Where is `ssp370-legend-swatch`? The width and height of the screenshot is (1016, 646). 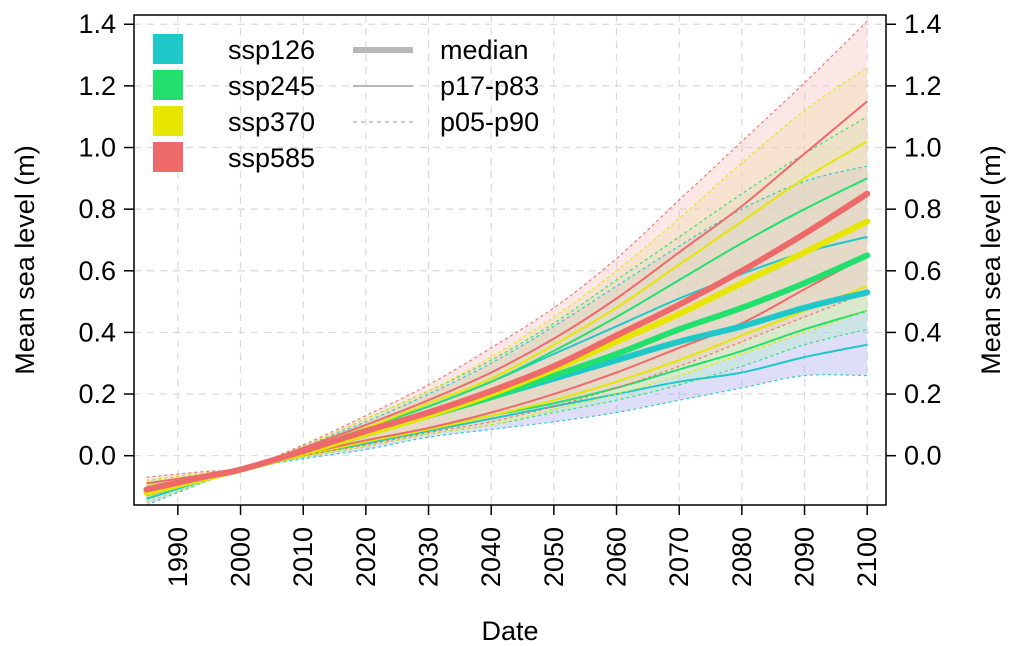 ssp370-legend-swatch is located at coordinates (168, 121).